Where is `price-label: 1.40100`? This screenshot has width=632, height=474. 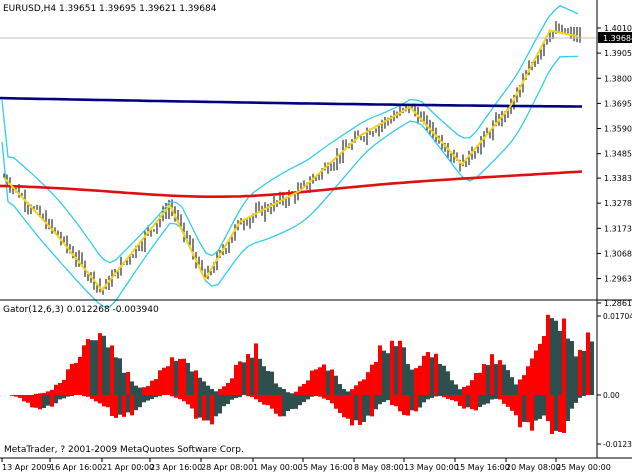 price-label: 1.40100 is located at coordinates (618, 28).